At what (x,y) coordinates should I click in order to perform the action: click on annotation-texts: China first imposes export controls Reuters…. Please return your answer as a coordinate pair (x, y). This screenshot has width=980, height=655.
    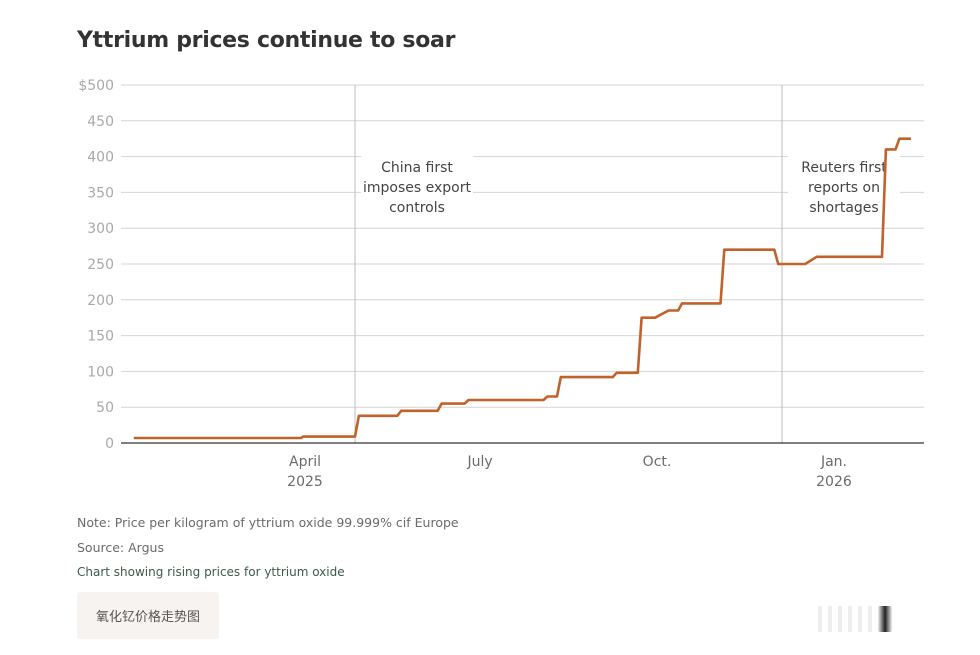
    Looking at the image, I should click on (631, 186).